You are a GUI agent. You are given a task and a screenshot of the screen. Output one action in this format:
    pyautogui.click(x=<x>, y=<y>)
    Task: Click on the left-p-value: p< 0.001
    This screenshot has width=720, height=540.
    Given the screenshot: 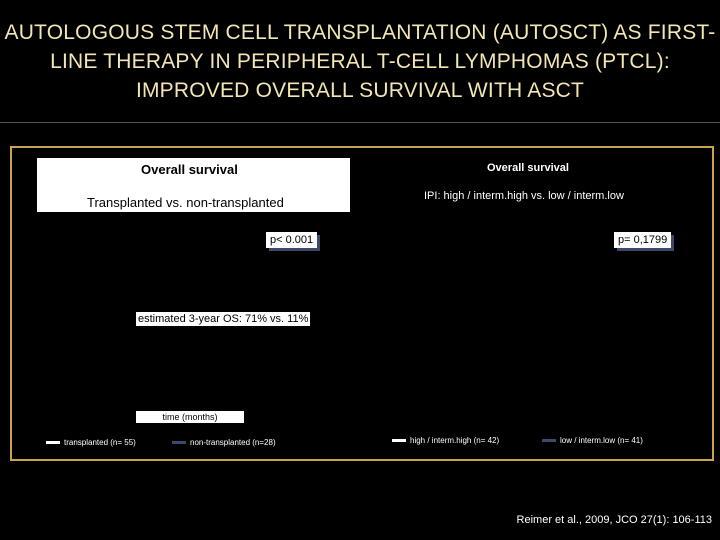 What is the action you would take?
    pyautogui.click(x=292, y=240)
    